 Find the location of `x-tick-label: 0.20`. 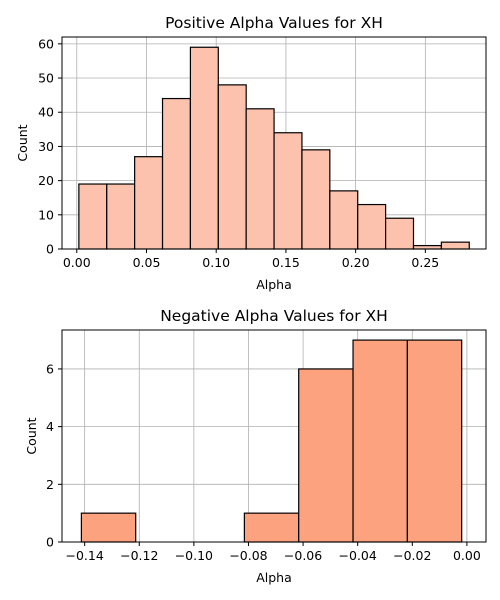

x-tick-label: 0.20 is located at coordinates (356, 262).